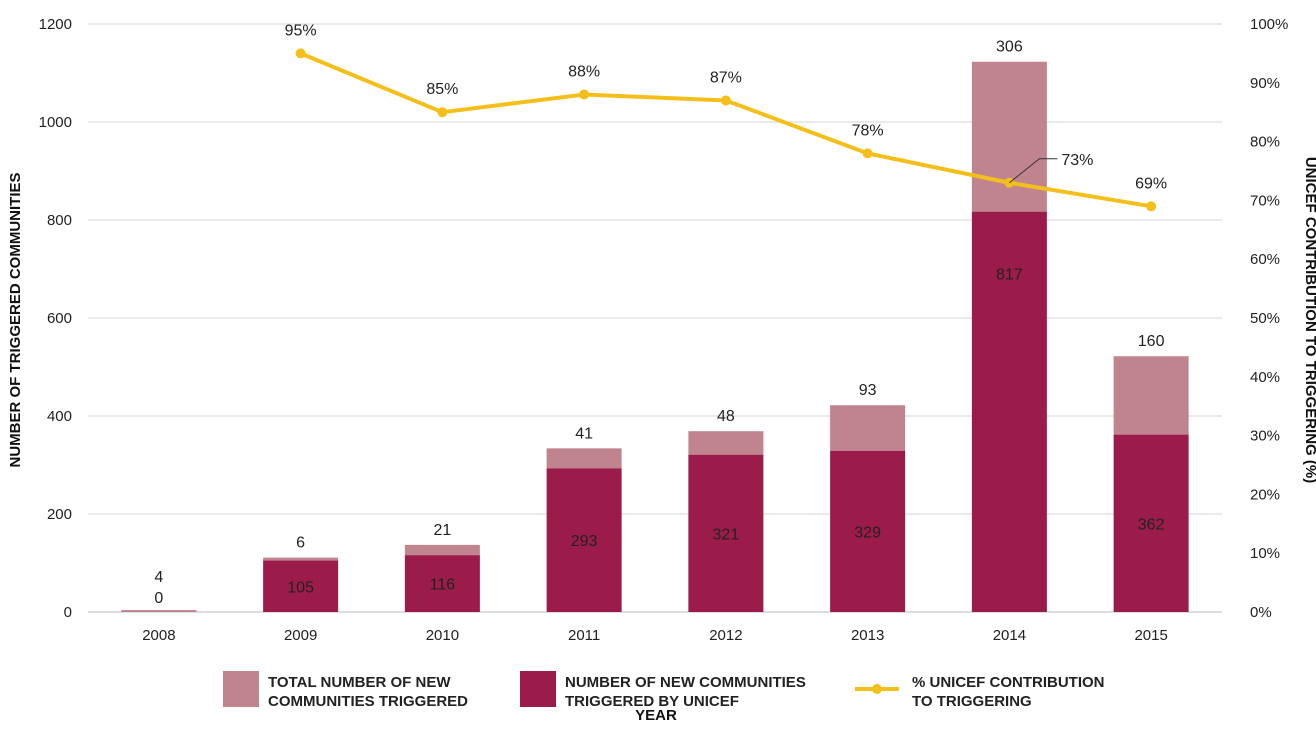  What do you see at coordinates (158, 635) in the screenshot?
I see `x-tick-label: 2008` at bounding box center [158, 635].